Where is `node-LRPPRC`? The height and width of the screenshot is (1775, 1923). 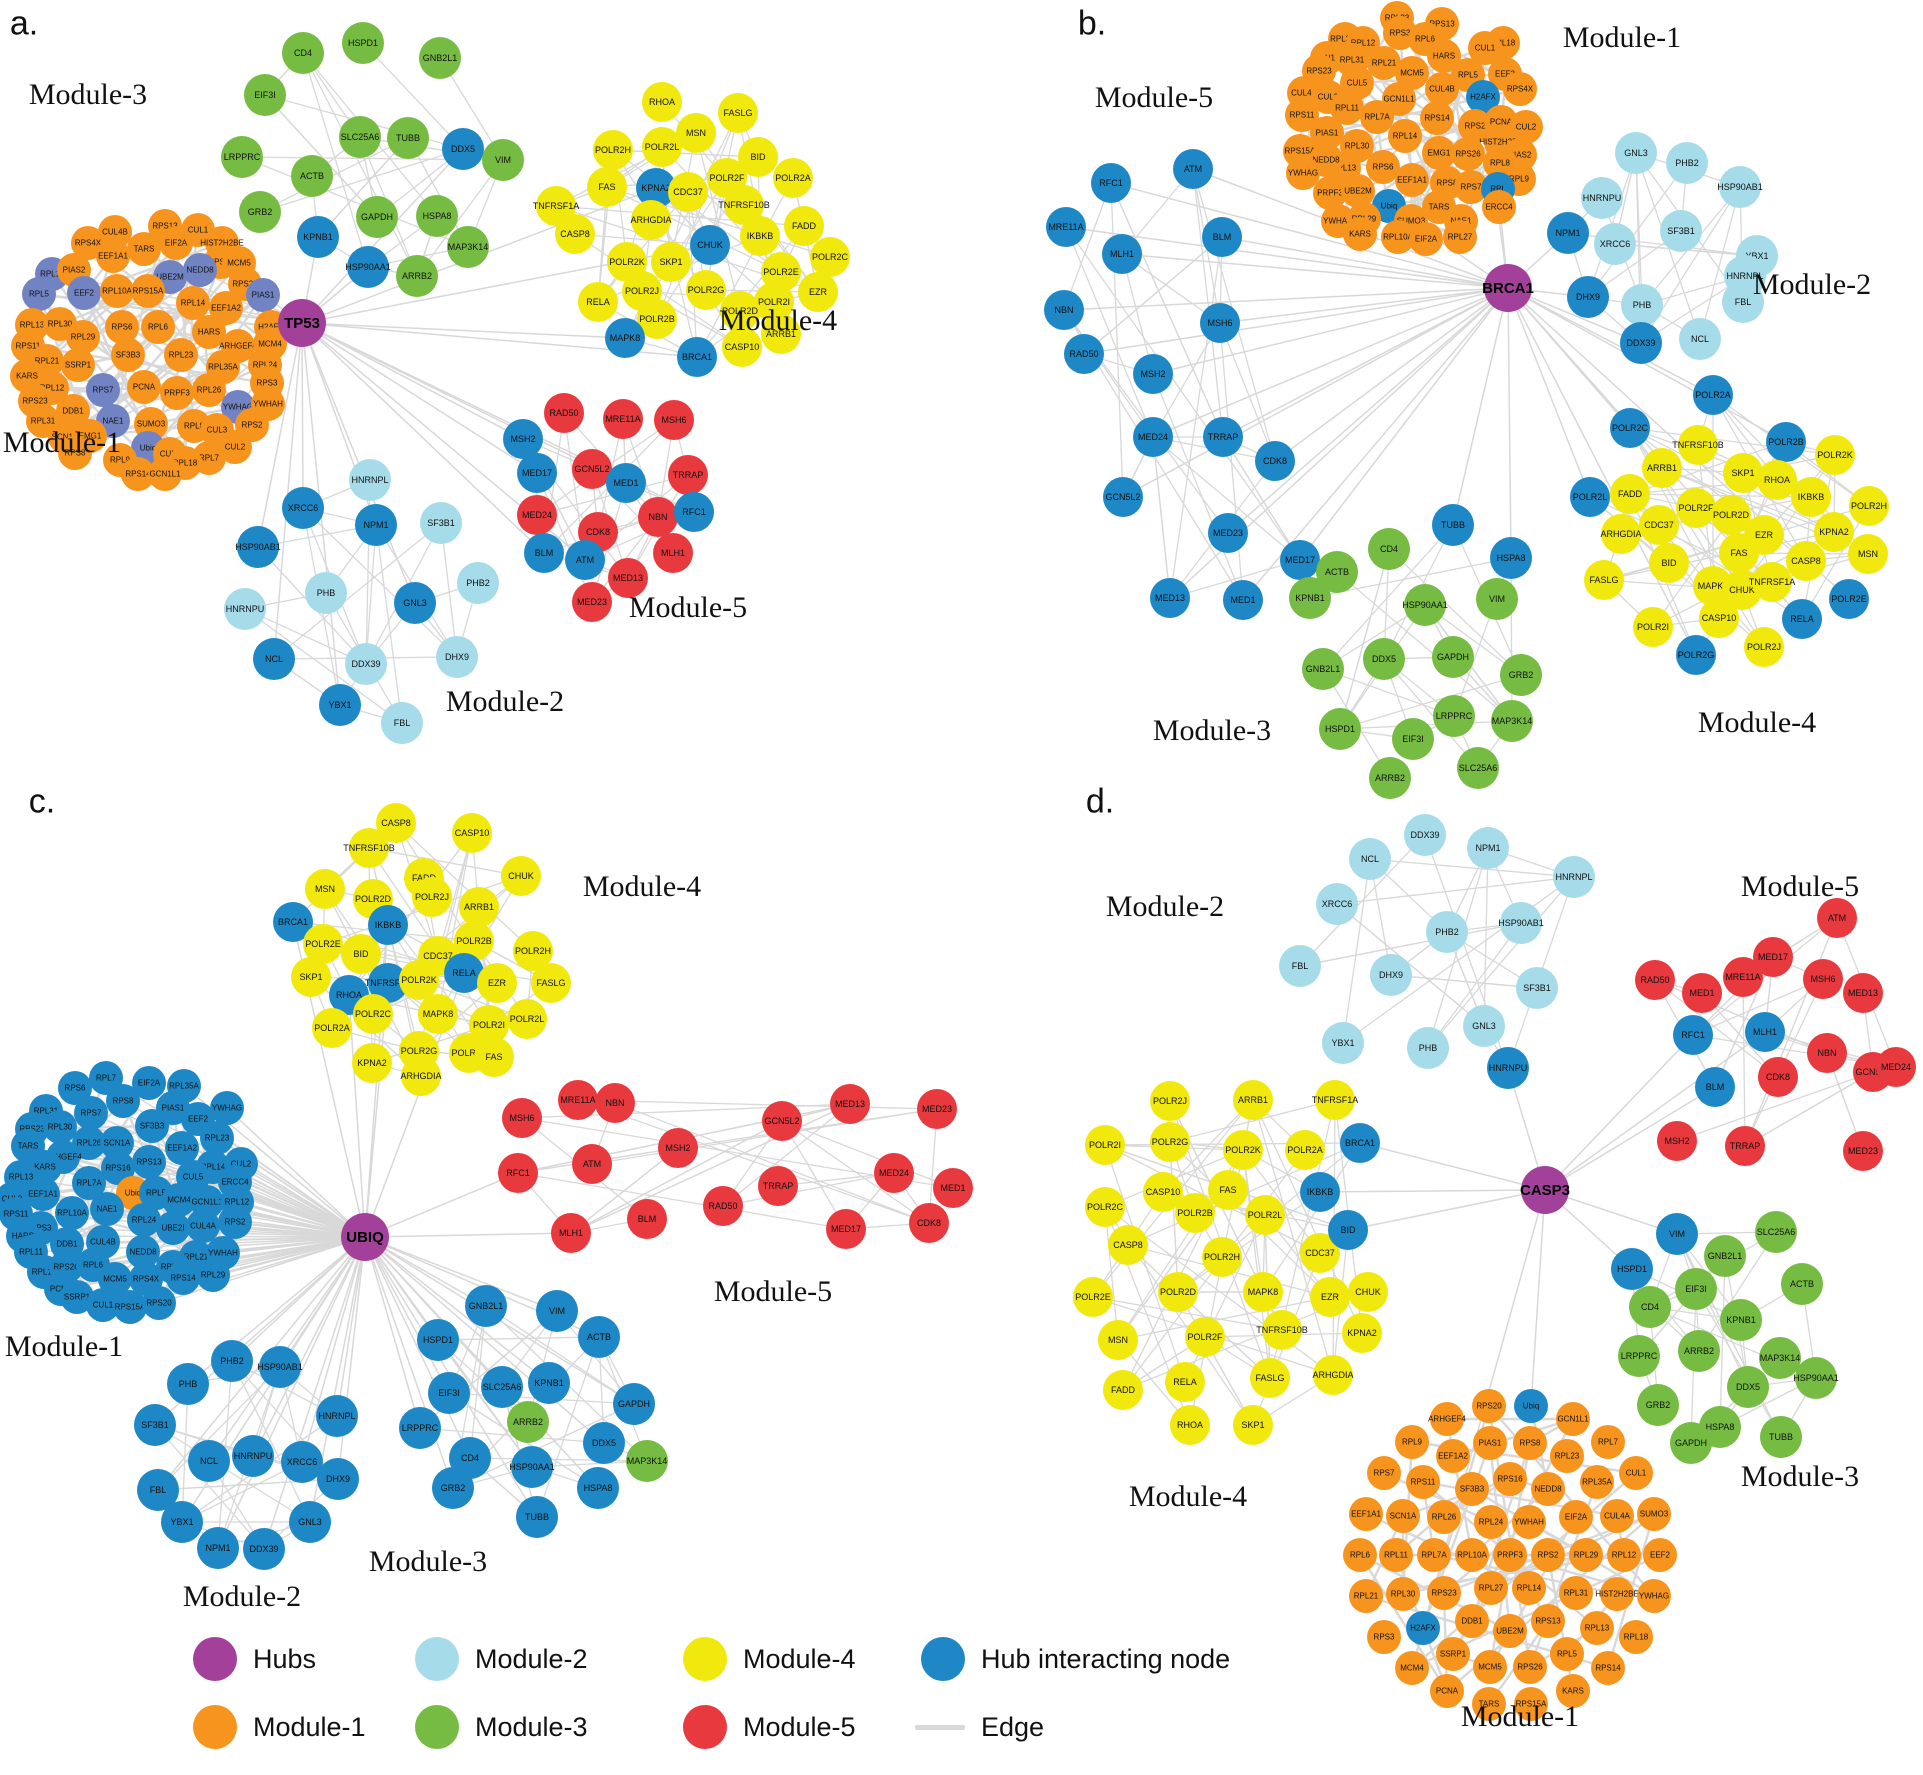 node-LRPPRC is located at coordinates (242, 157).